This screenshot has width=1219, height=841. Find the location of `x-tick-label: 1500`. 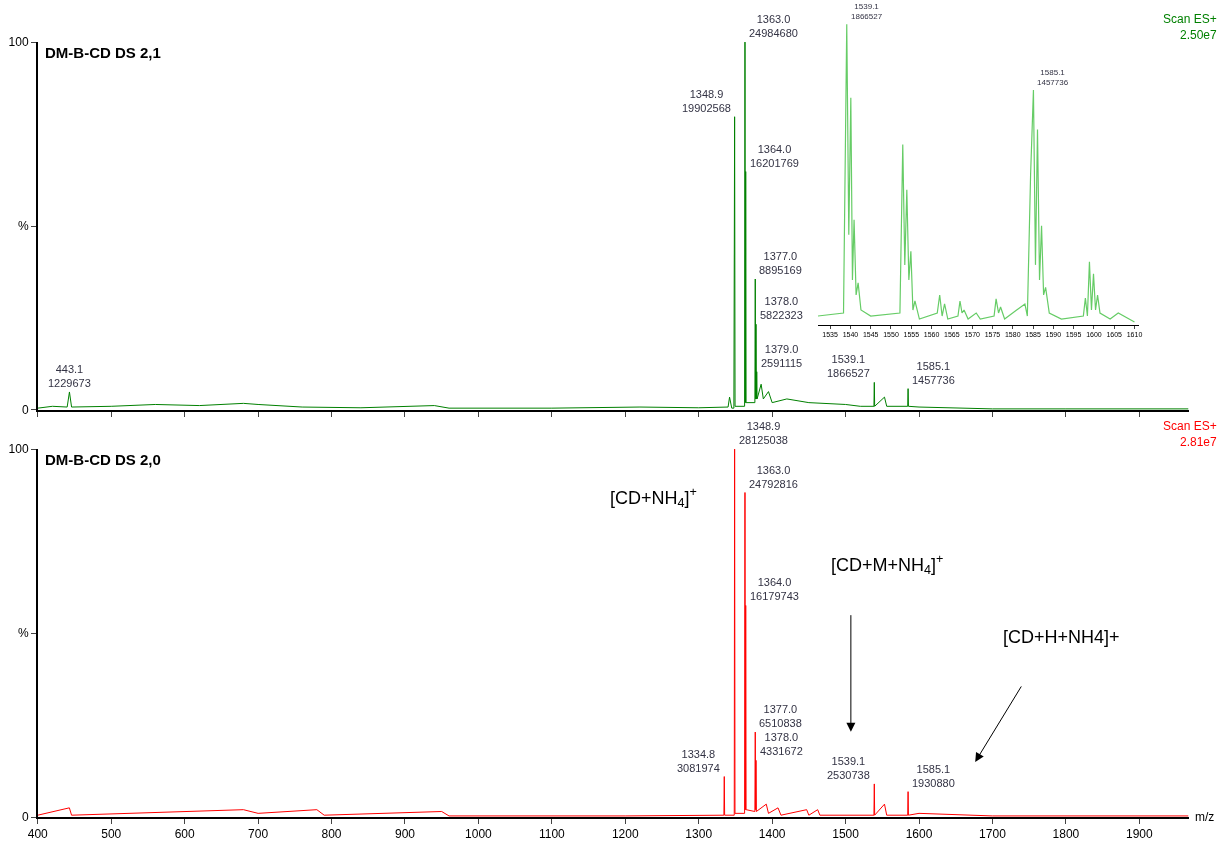

x-tick-label: 1500 is located at coordinates (846, 834).